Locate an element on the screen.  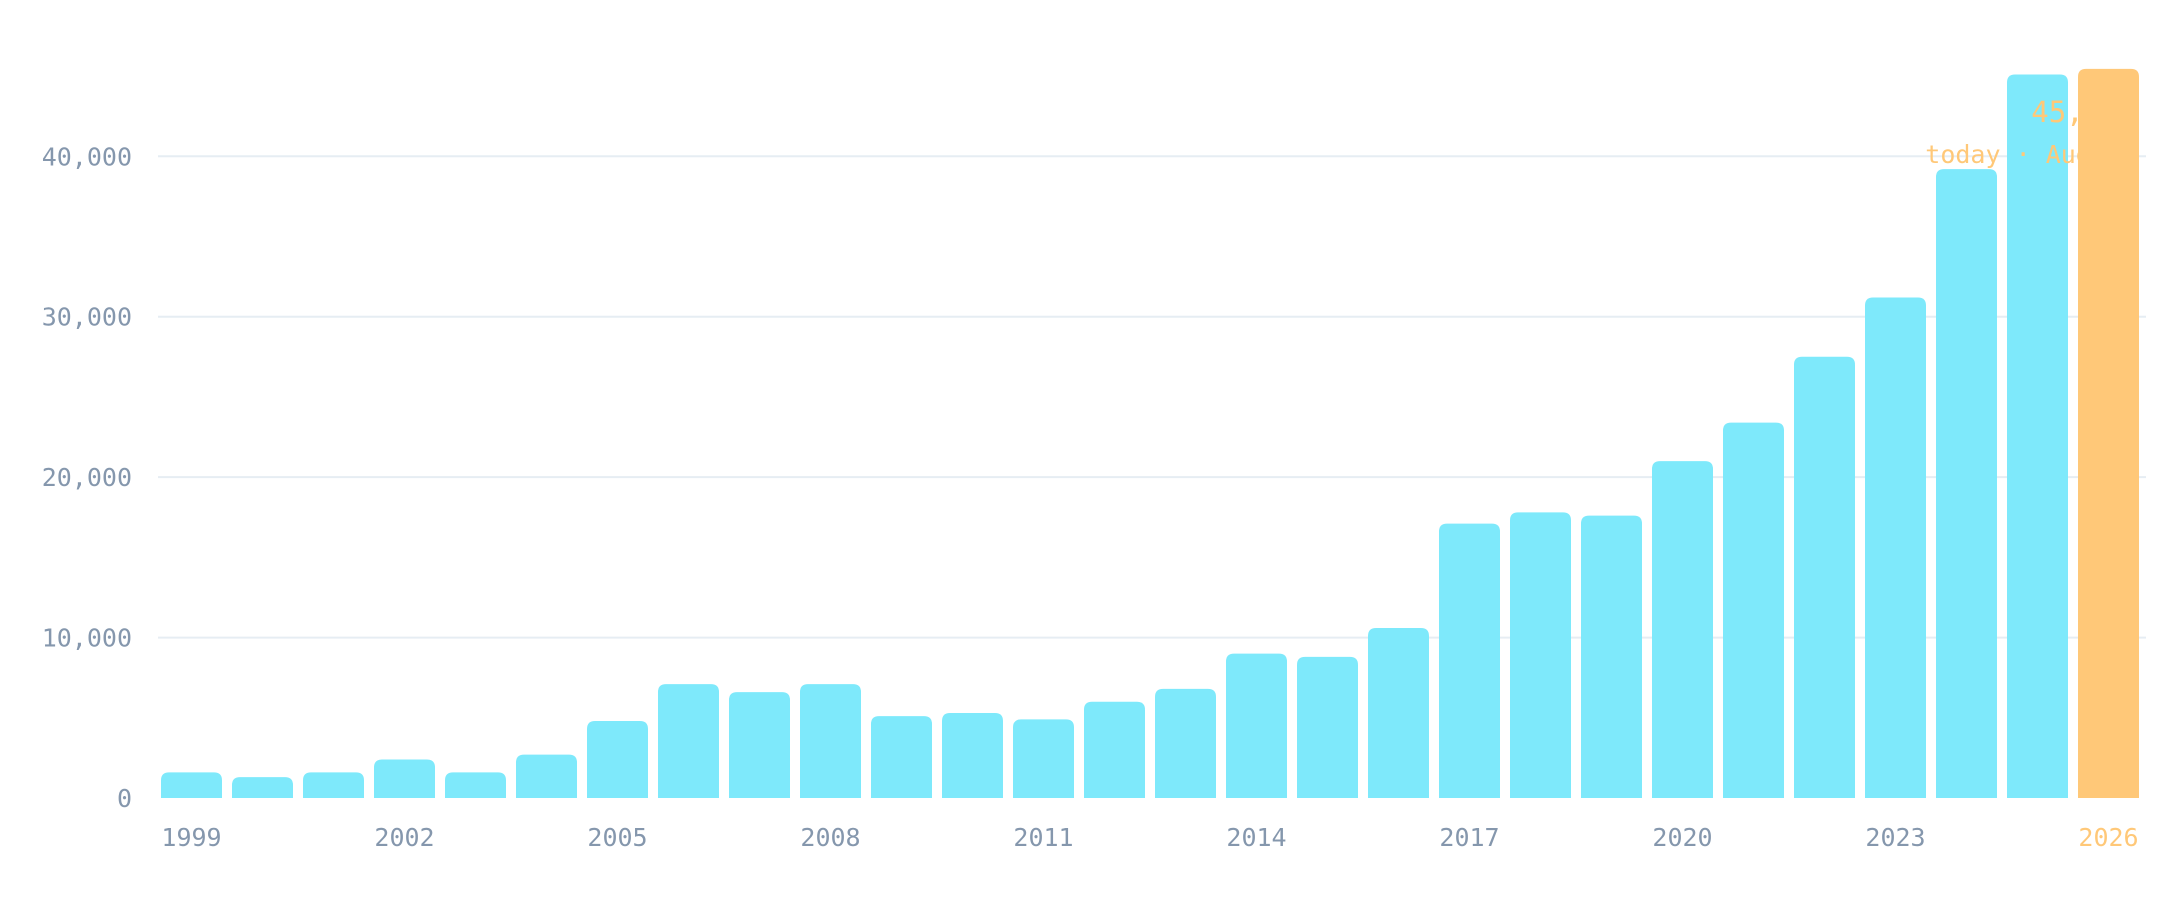
bar-2022 is located at coordinates (1824, 577).